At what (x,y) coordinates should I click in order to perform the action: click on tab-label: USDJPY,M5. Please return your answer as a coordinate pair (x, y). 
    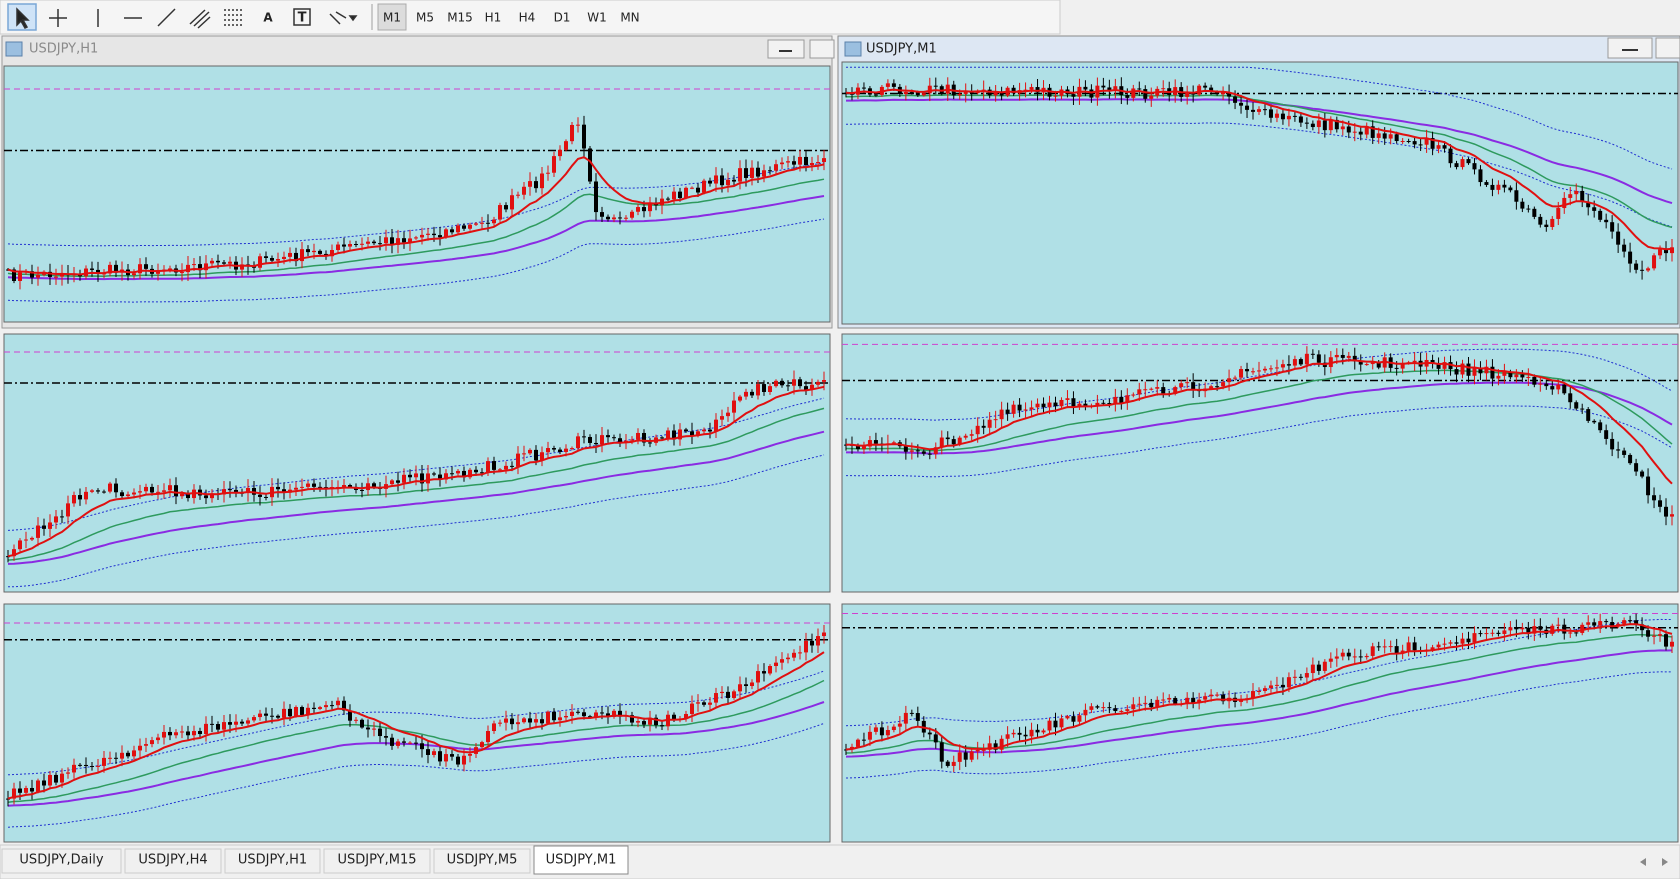
    Looking at the image, I should click on (482, 860).